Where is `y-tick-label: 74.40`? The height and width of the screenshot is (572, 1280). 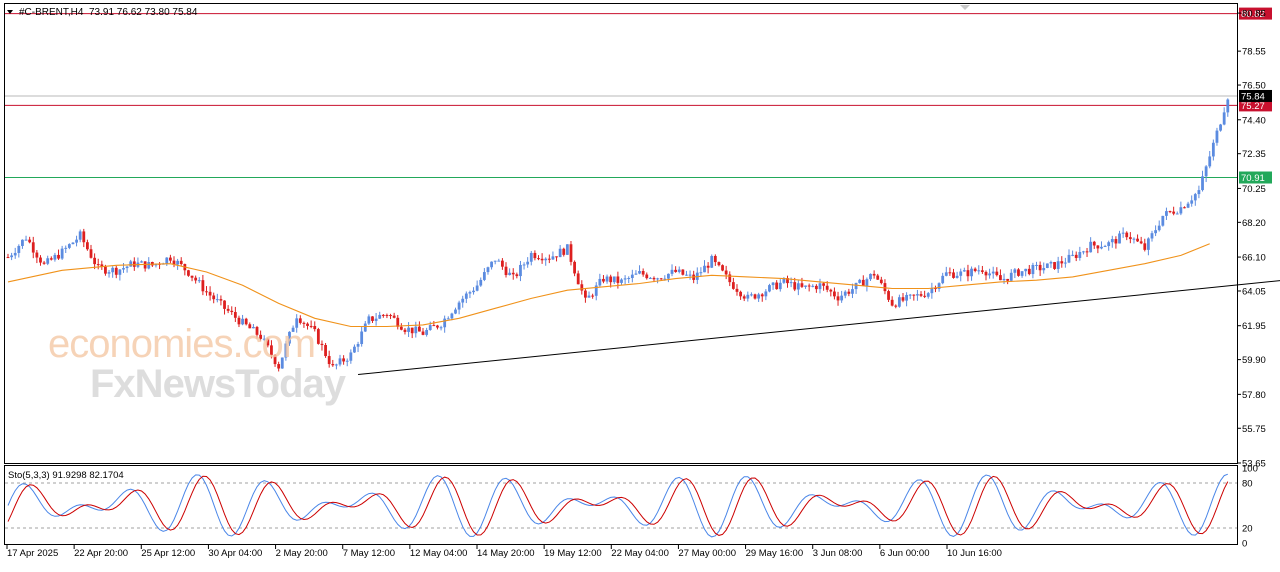
y-tick-label: 74.40 is located at coordinates (1254, 120).